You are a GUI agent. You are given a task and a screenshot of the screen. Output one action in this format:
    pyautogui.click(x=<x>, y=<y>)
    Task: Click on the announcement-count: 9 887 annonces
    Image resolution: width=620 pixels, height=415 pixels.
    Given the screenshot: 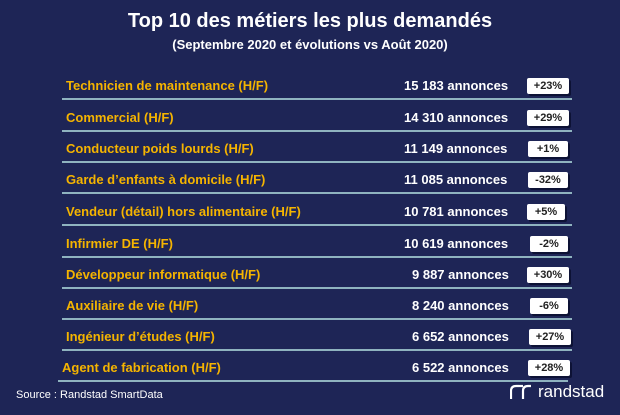 What is the action you would take?
    pyautogui.click(x=460, y=274)
    